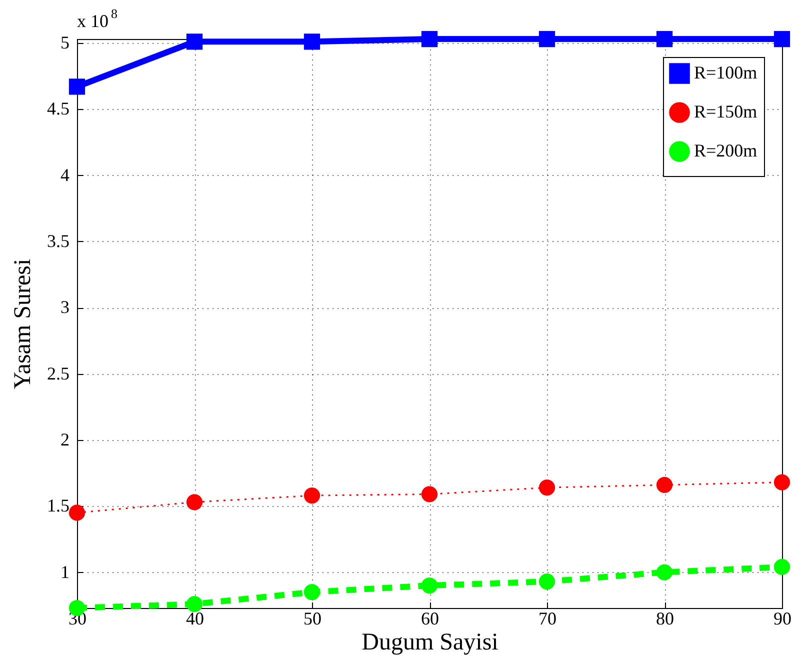 The width and height of the screenshot is (805, 662). Describe the element at coordinates (547, 618) in the screenshot. I see `x-tick-label: 70` at that location.